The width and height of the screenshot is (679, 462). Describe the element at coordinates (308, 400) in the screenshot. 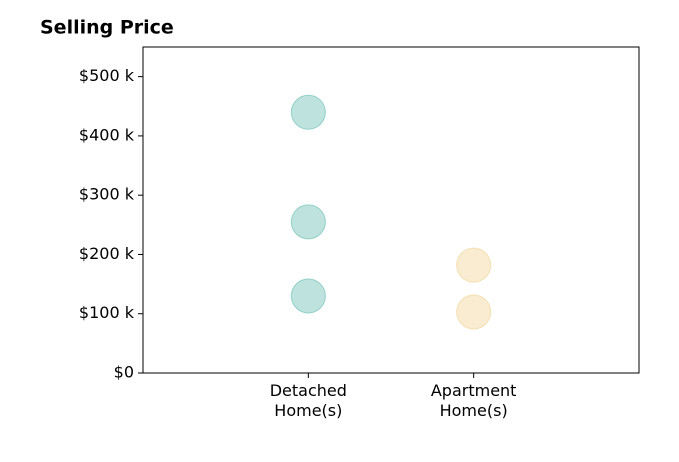

I see `x-tick-label: Detached Home(s)` at that location.